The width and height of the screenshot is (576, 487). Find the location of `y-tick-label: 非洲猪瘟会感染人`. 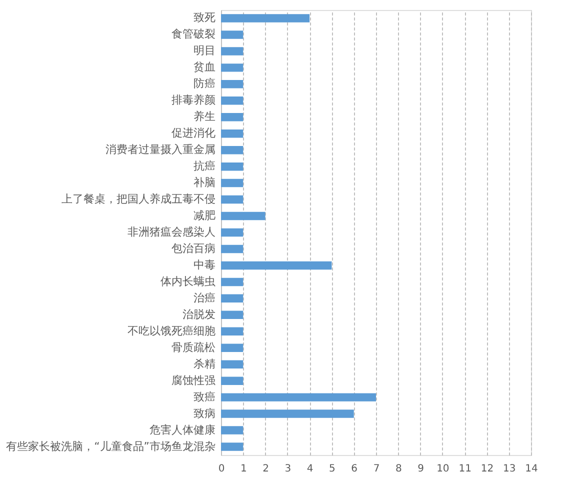

y-tick-label: 非洲猪瘟会感染人 is located at coordinates (172, 232).